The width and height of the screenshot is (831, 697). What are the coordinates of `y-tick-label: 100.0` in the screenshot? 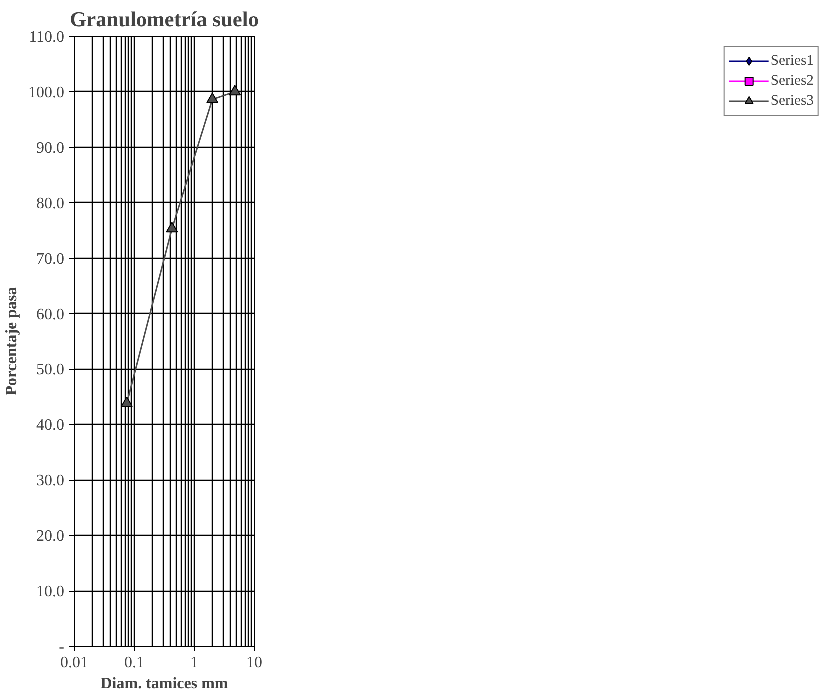 It's located at (46, 93).